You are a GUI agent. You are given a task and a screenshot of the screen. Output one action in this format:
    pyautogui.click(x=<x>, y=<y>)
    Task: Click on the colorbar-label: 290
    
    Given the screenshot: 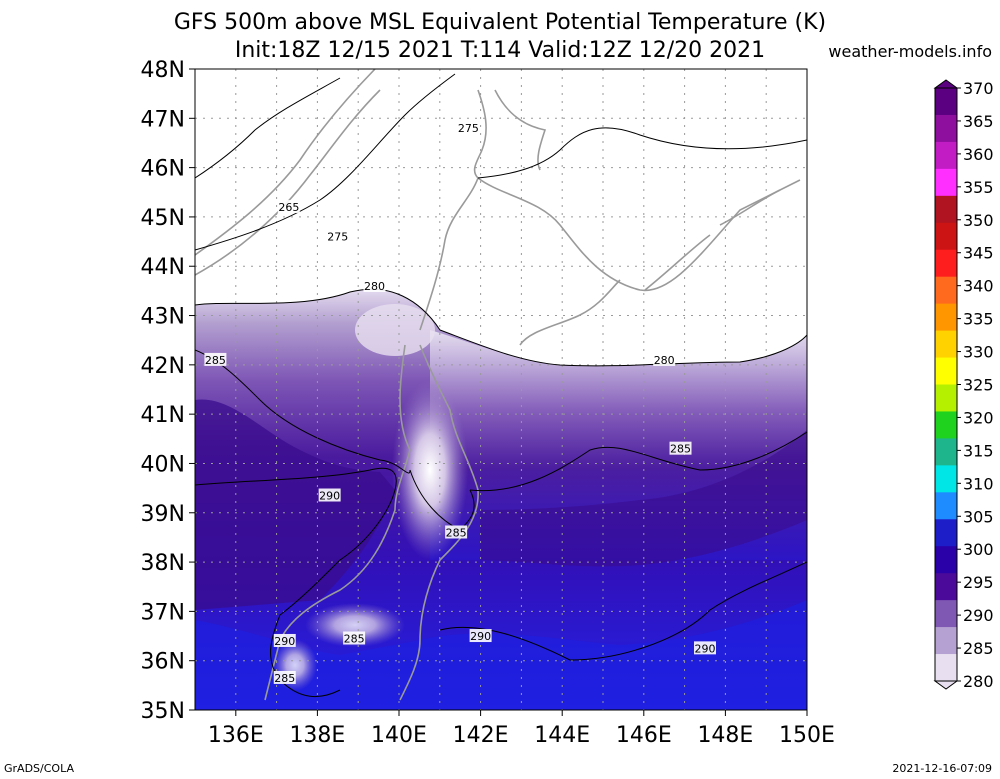 What is the action you would take?
    pyautogui.click(x=978, y=615)
    